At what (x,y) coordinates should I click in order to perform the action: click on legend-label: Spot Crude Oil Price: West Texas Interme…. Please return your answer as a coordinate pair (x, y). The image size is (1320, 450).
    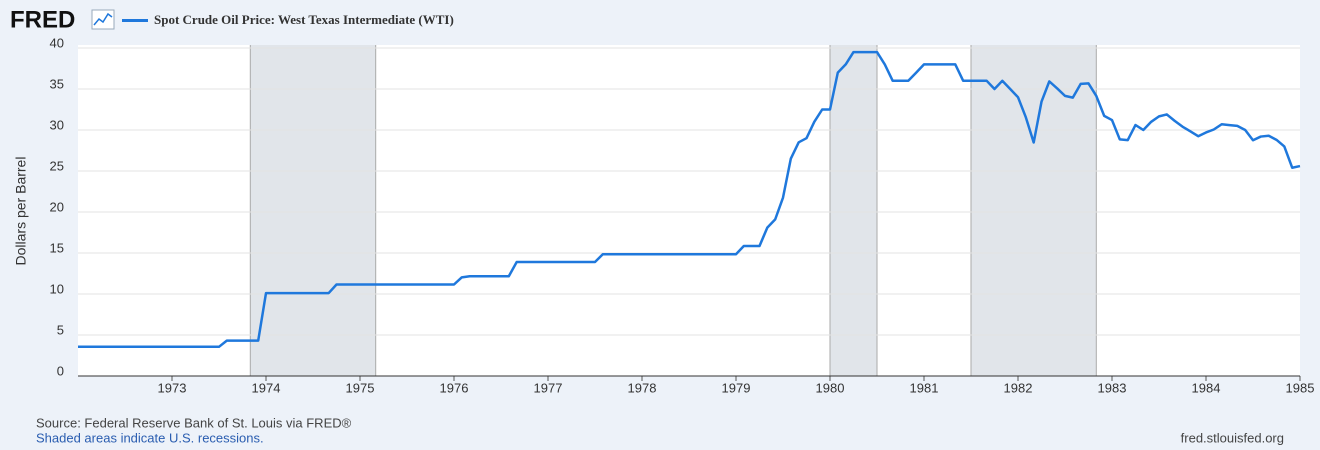
    Looking at the image, I should click on (304, 19).